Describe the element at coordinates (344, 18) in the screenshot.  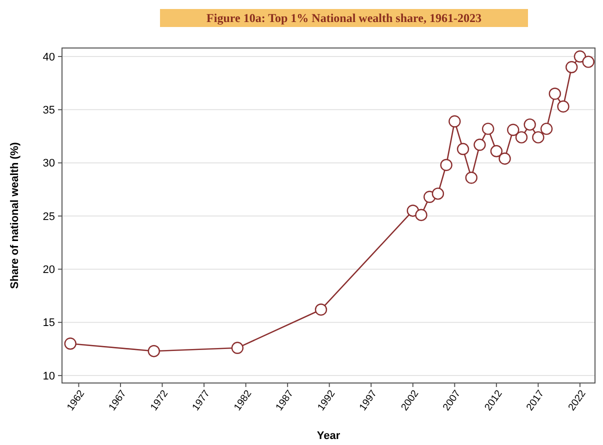
I see `chart-title: Figure 10a: Top 1% National wealth share, 1961-2023` at that location.